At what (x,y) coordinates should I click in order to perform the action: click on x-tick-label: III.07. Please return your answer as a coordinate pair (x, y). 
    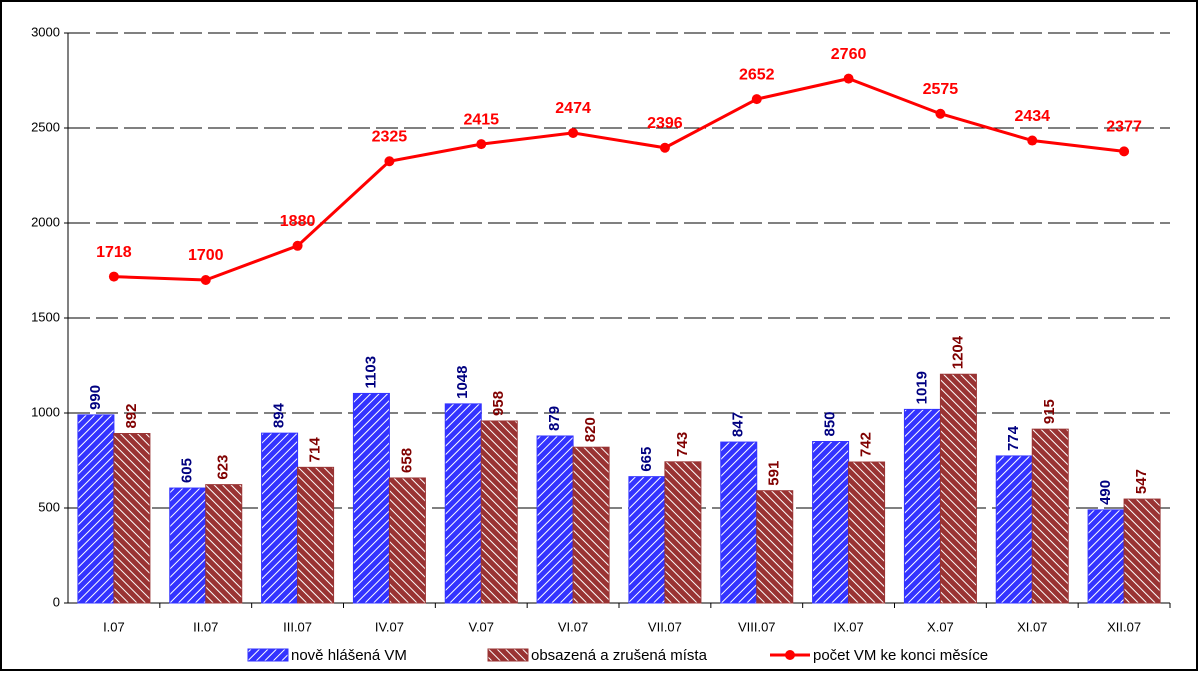
    Looking at the image, I should click on (297, 626).